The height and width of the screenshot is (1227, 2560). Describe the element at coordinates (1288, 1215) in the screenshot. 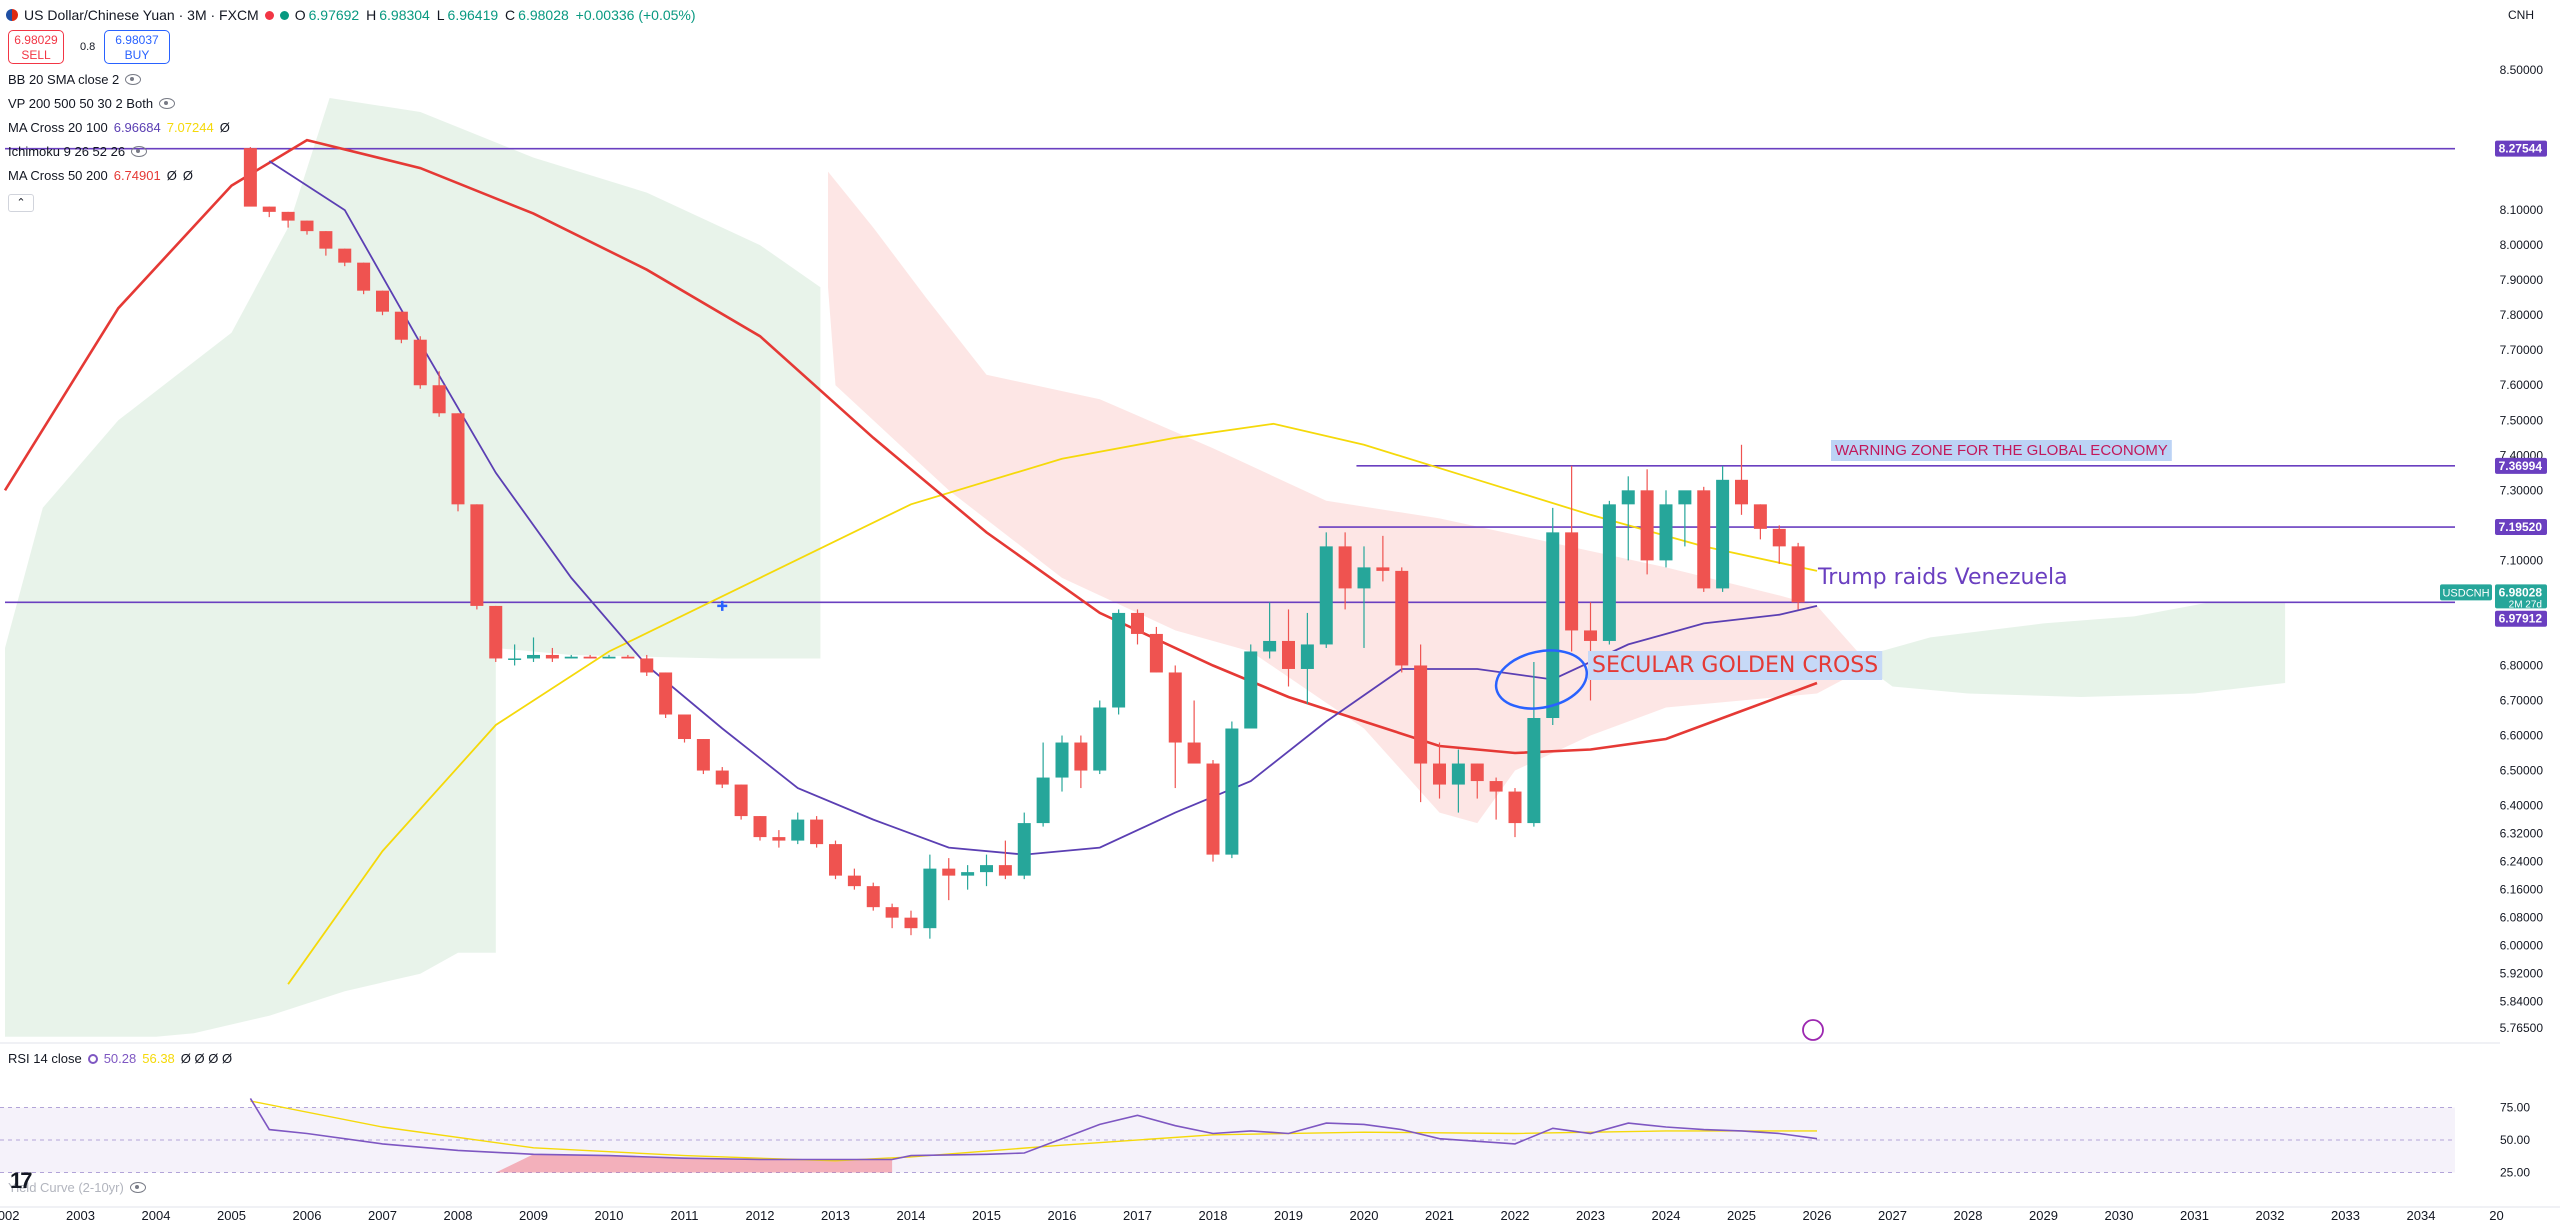

I see `x-tick-label: 2019` at that location.